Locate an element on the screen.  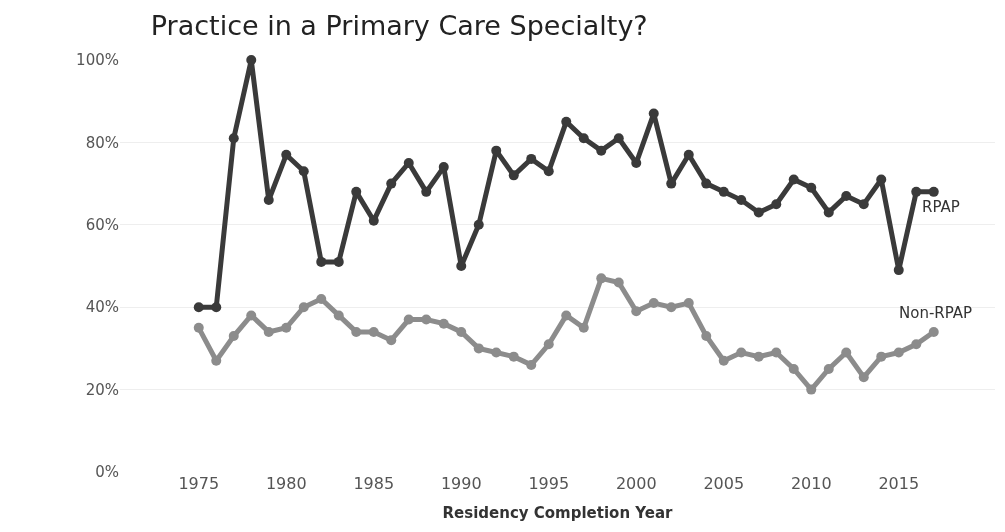
x-tick-label: 1980 is located at coordinates (286, 483).